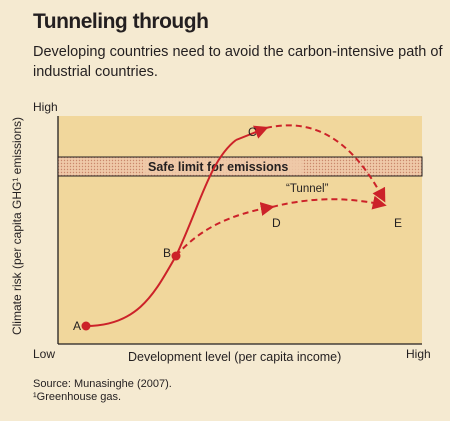 The height and width of the screenshot is (421, 450). I want to click on y-axis-title: Climate risk (per capita GHG¹ emissions), so click(17, 226).